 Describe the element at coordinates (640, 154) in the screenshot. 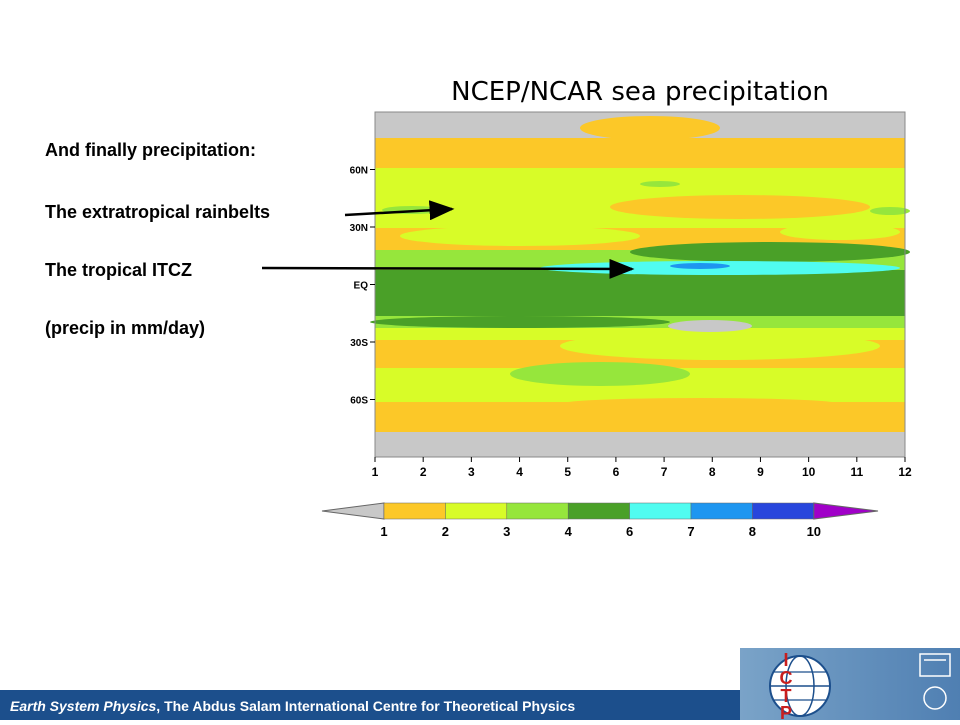

I see `north-orange-band` at that location.